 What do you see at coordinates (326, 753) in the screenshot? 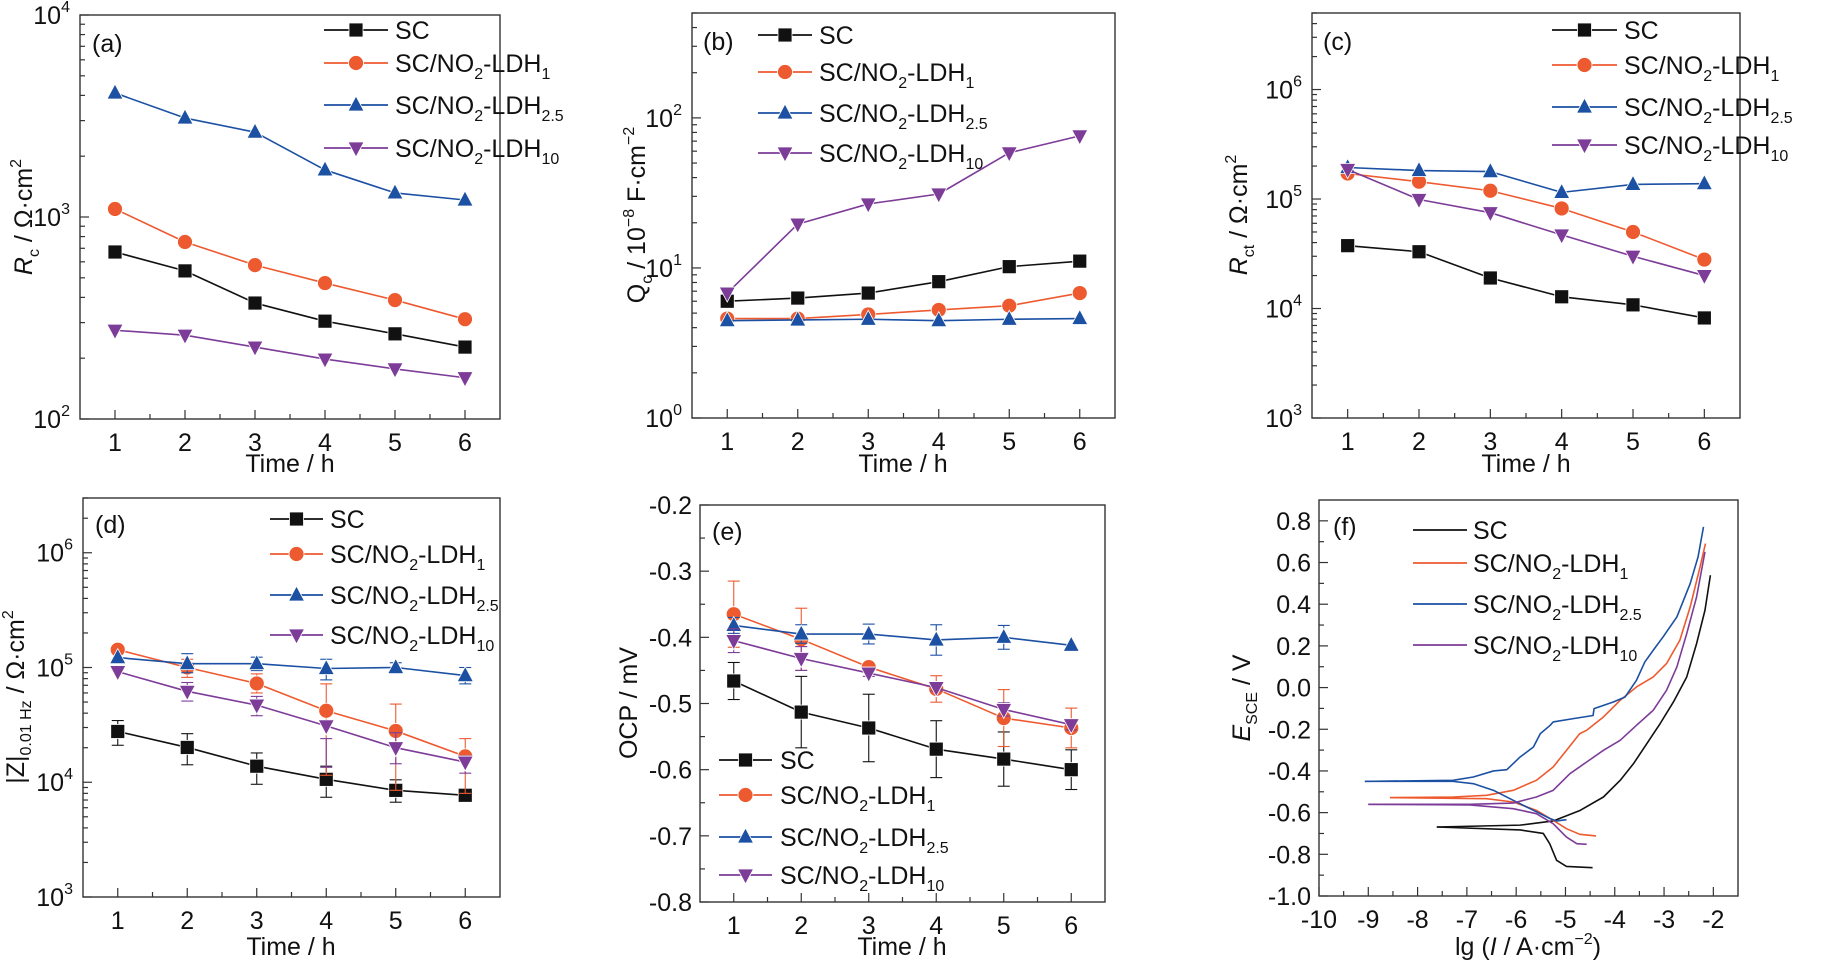
I see `error-bar` at bounding box center [326, 753].